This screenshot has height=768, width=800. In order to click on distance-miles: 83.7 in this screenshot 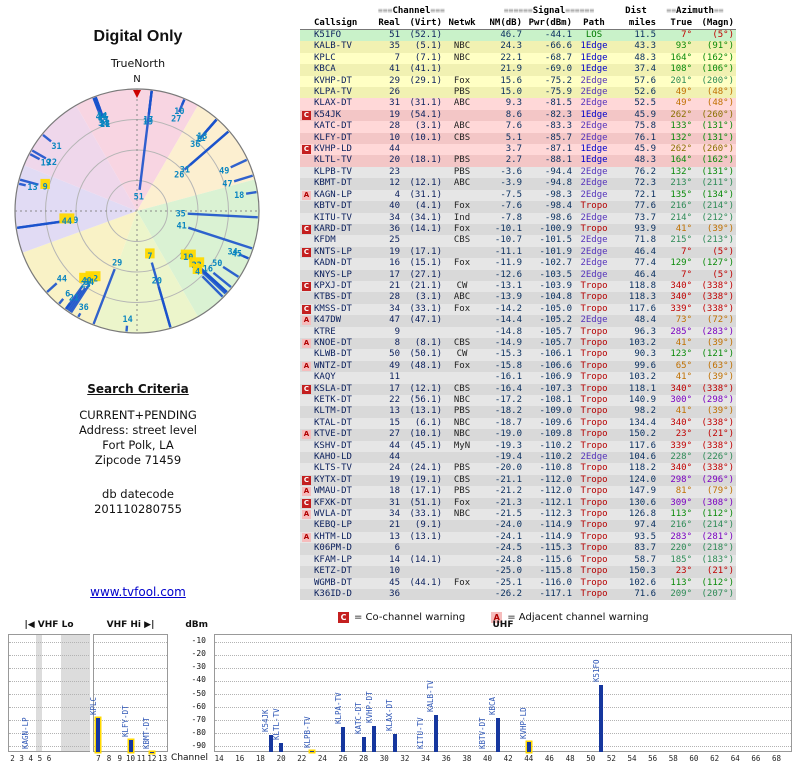, I will do `click(645, 548)`.